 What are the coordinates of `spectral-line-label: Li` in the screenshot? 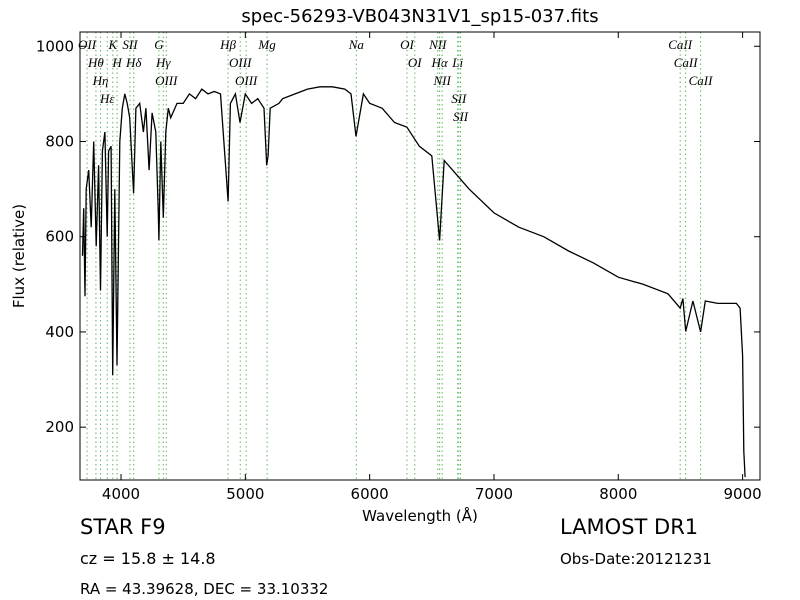 It's located at (457, 62).